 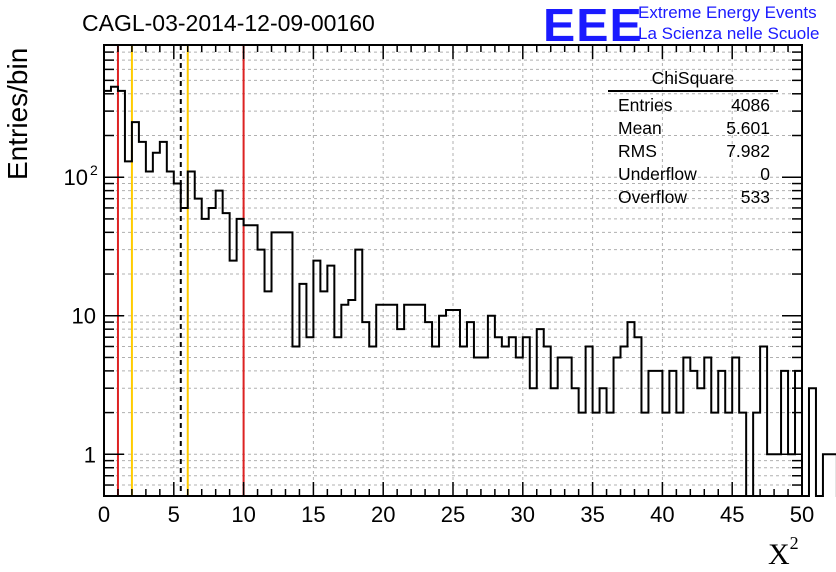 I want to click on x-tick-label: 25, so click(x=453, y=514).